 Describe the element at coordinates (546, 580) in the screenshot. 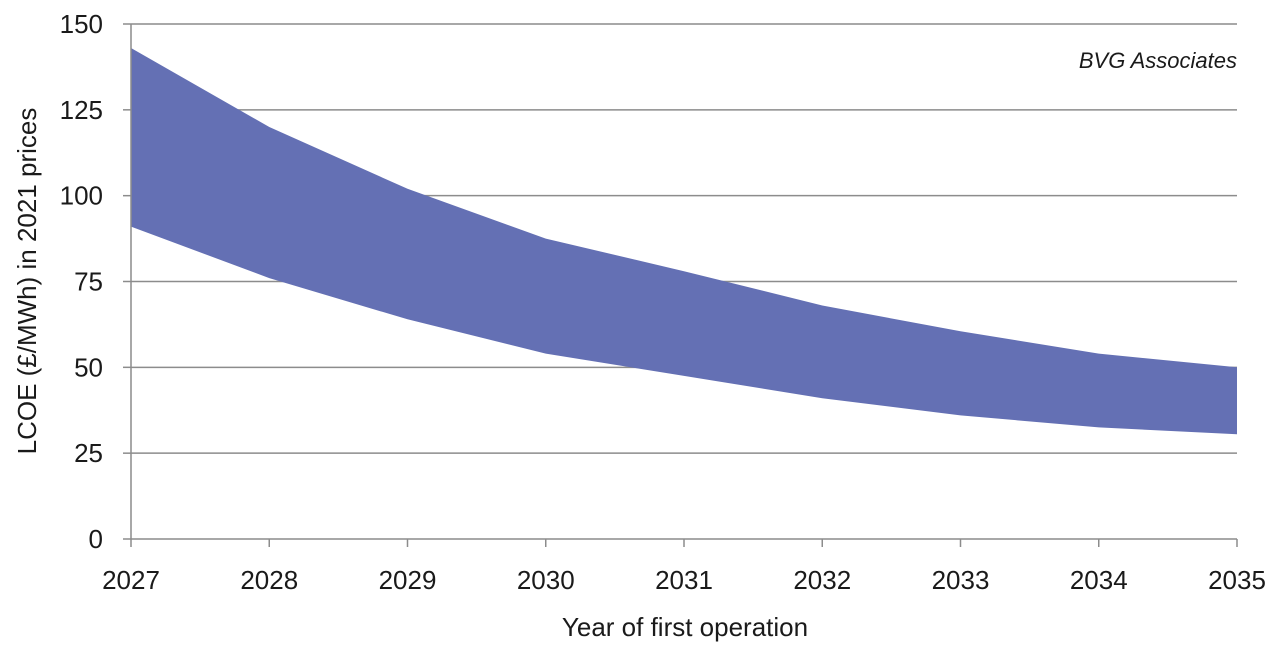

I see `x-tick-label-2030: 2030` at that location.